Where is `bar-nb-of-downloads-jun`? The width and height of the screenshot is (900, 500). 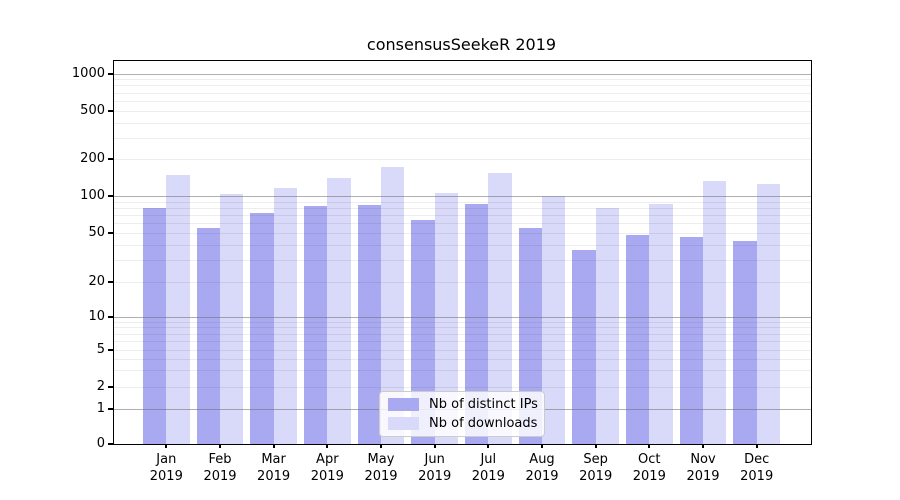 bar-nb-of-downloads-jun is located at coordinates (446, 318).